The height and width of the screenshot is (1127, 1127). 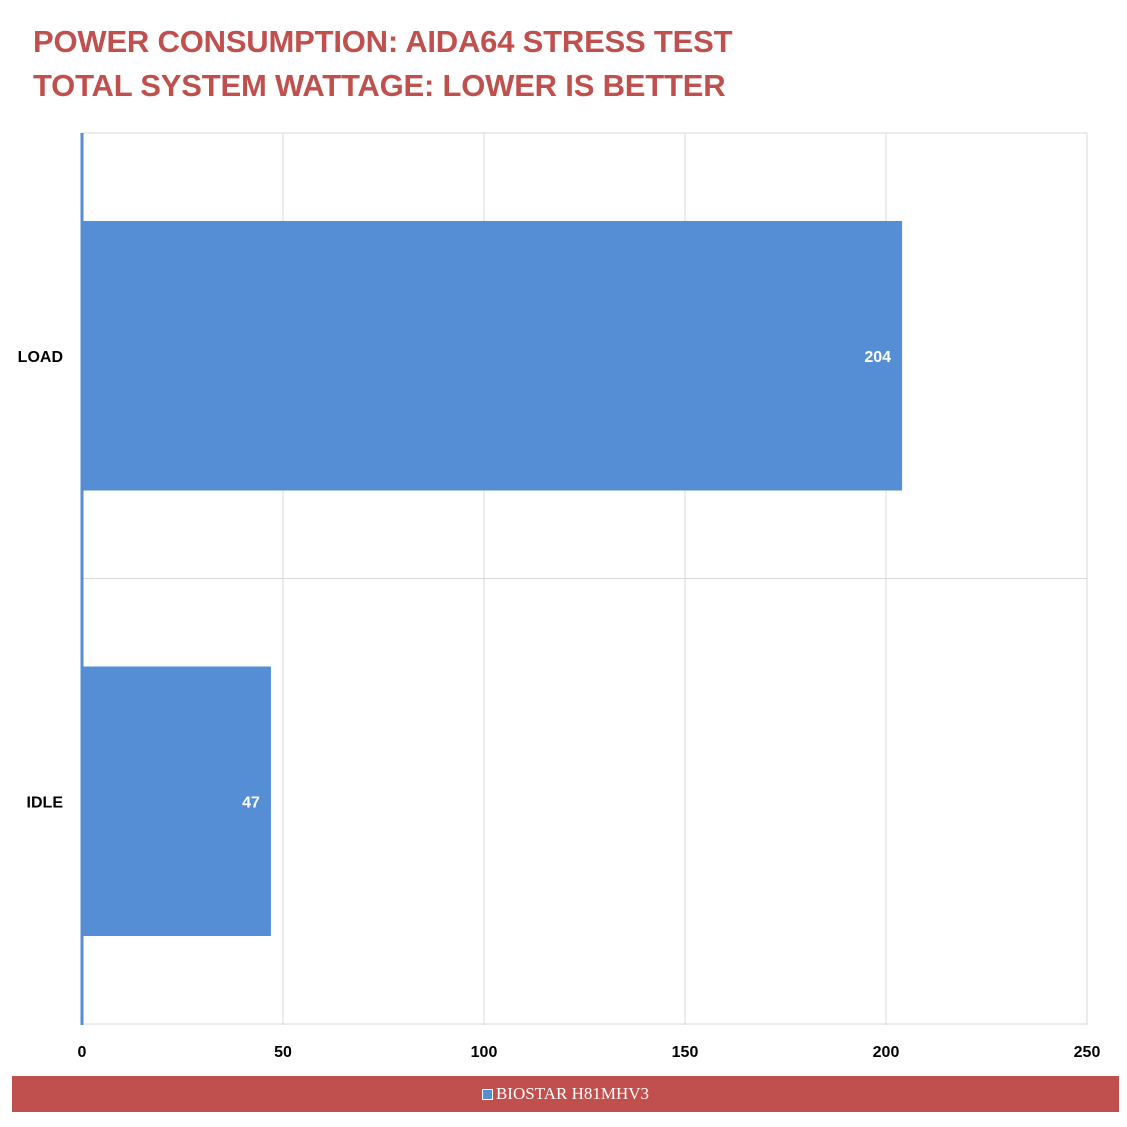 What do you see at coordinates (283, 1052) in the screenshot?
I see `x-tick-label: 50` at bounding box center [283, 1052].